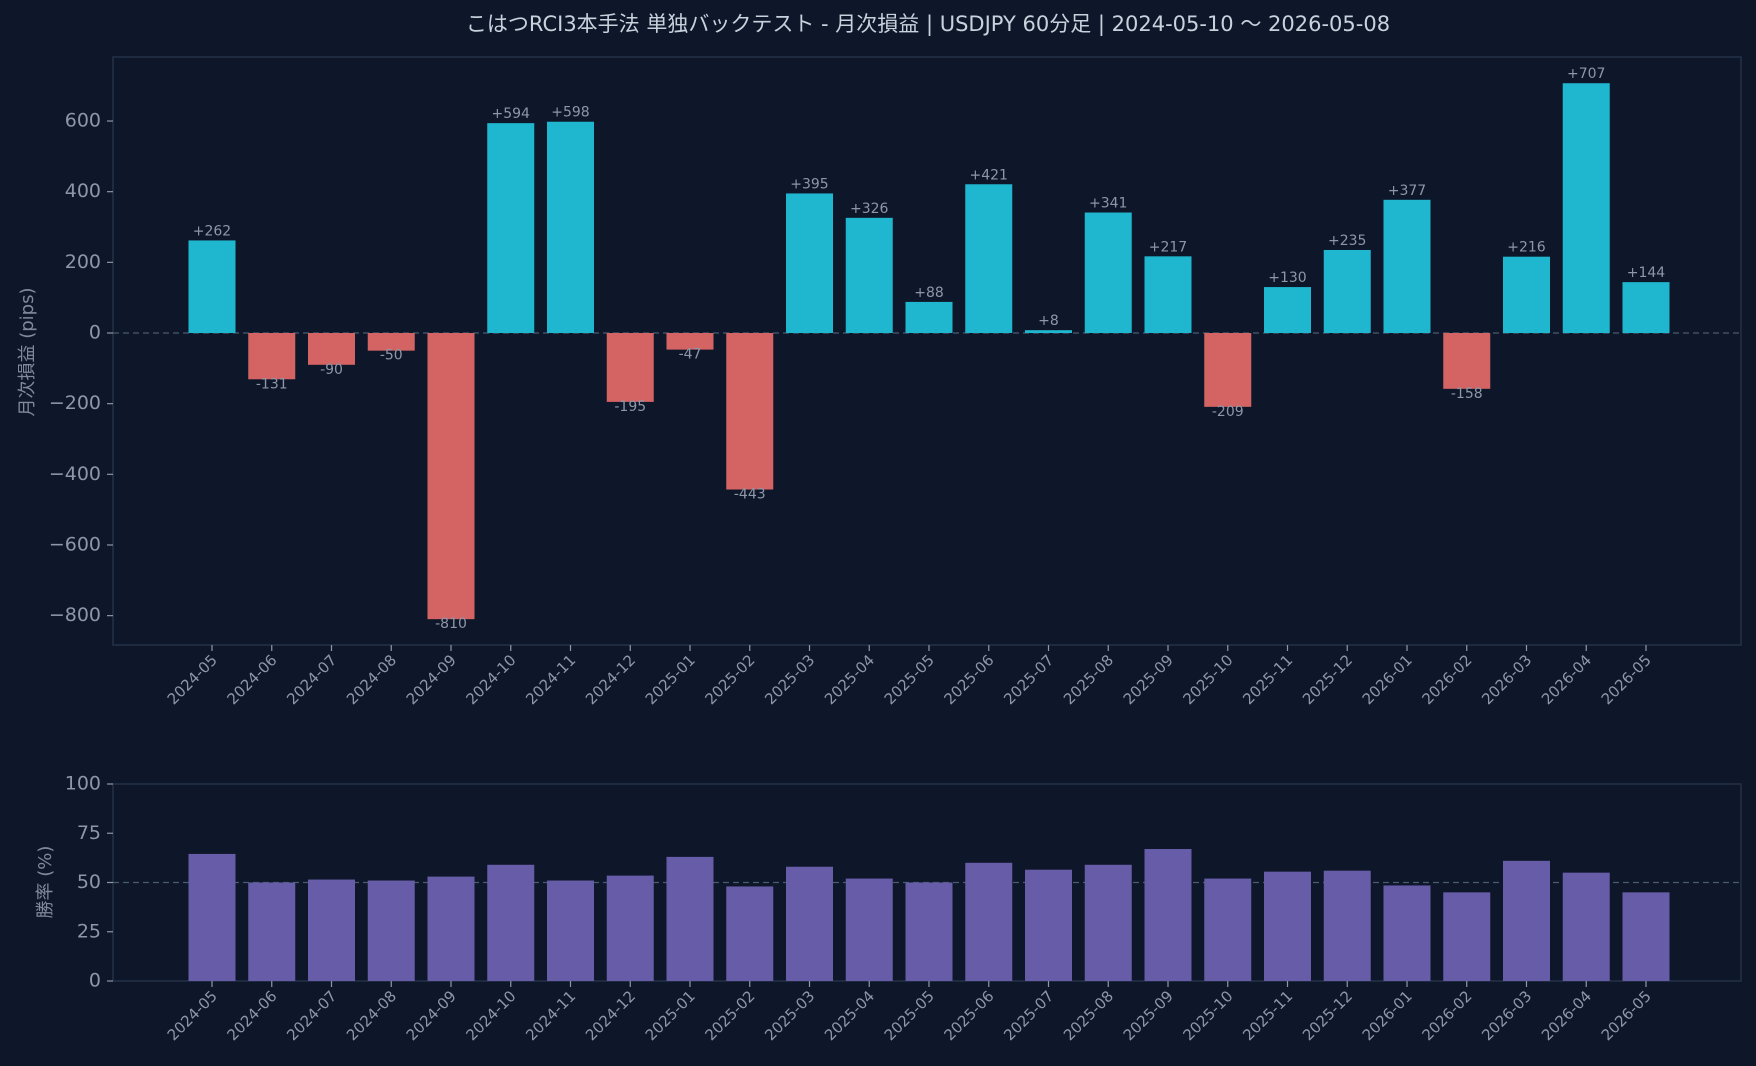 This screenshot has width=1756, height=1066. Describe the element at coordinates (192, 679) in the screenshot. I see `pnl-x-tick-label: 2024-05` at that location.